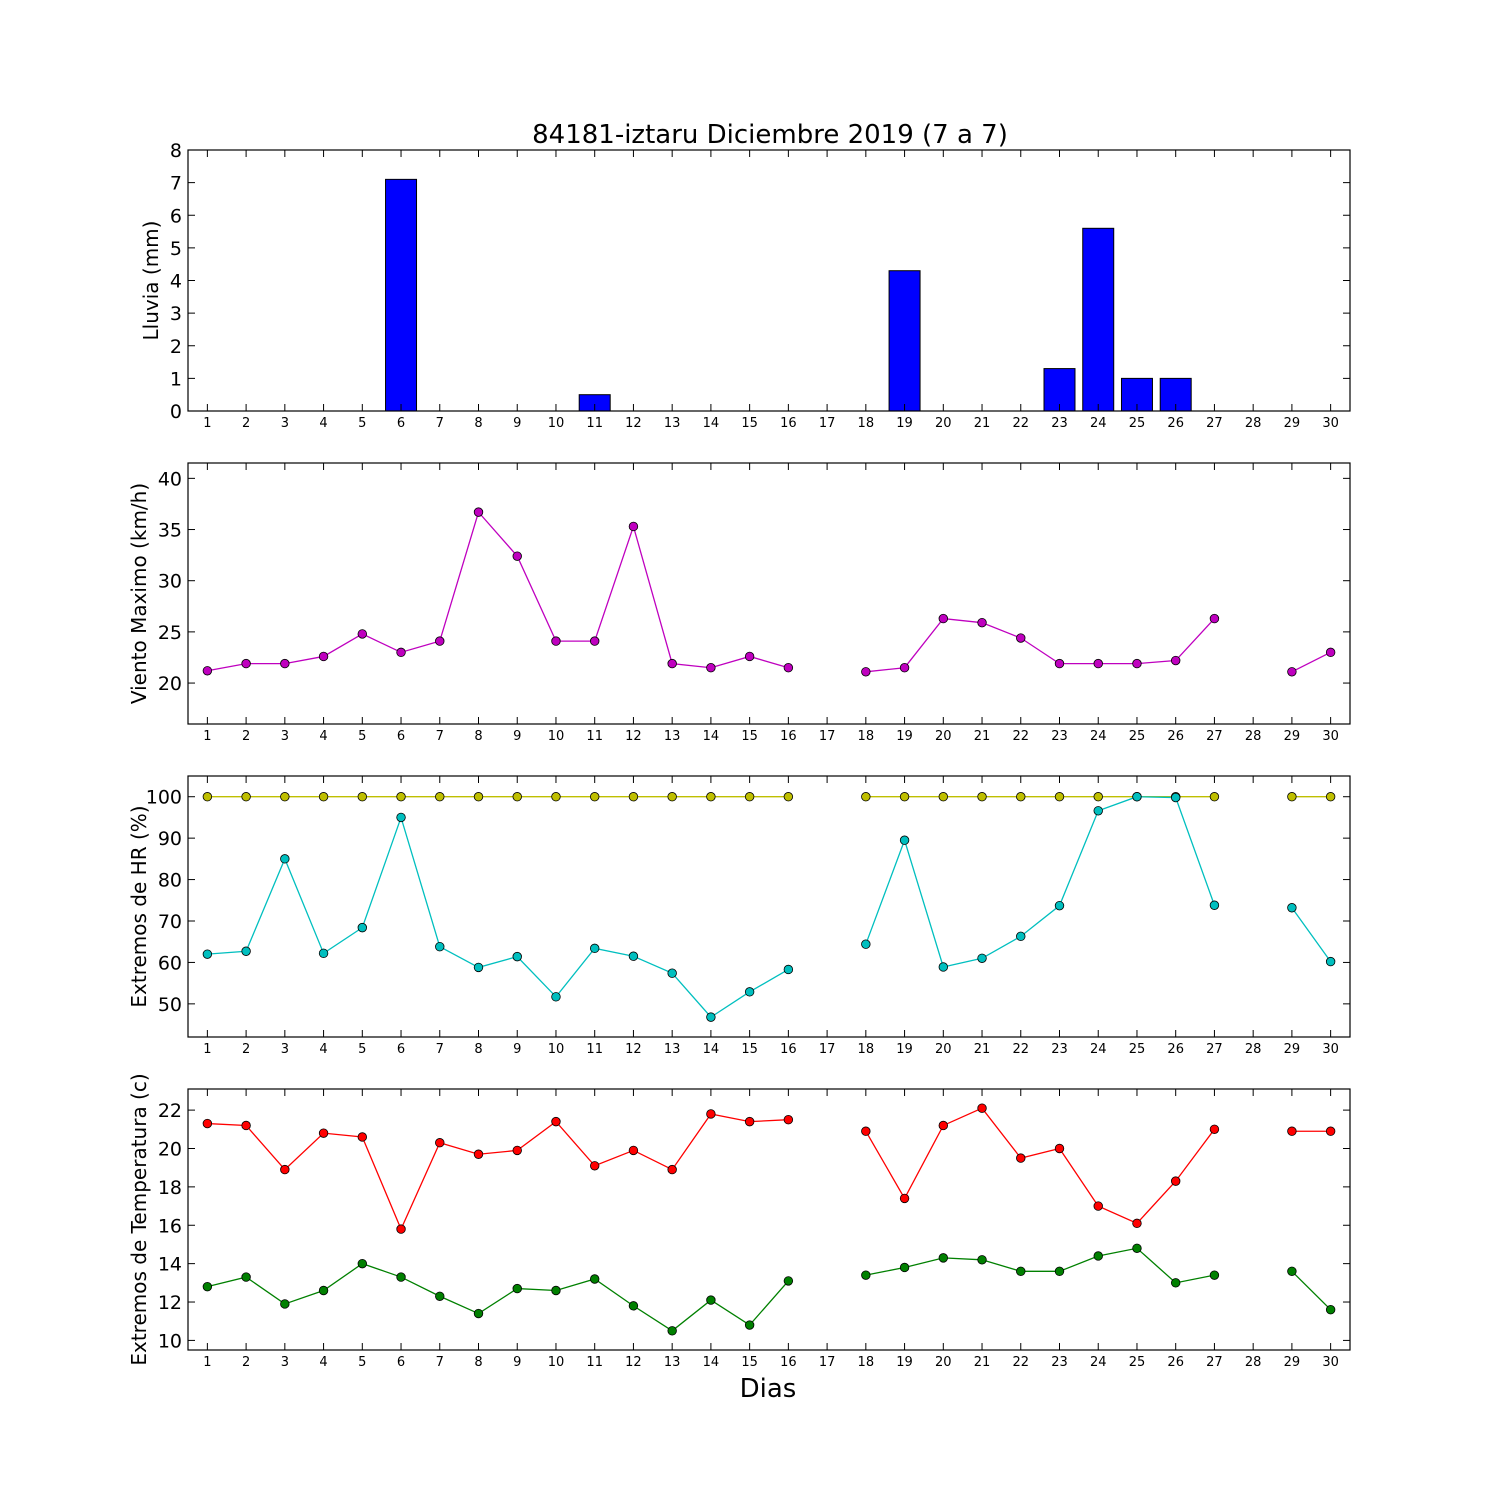  What do you see at coordinates (170, 633) in the screenshot?
I see `y-tick-label: 25` at bounding box center [170, 633].